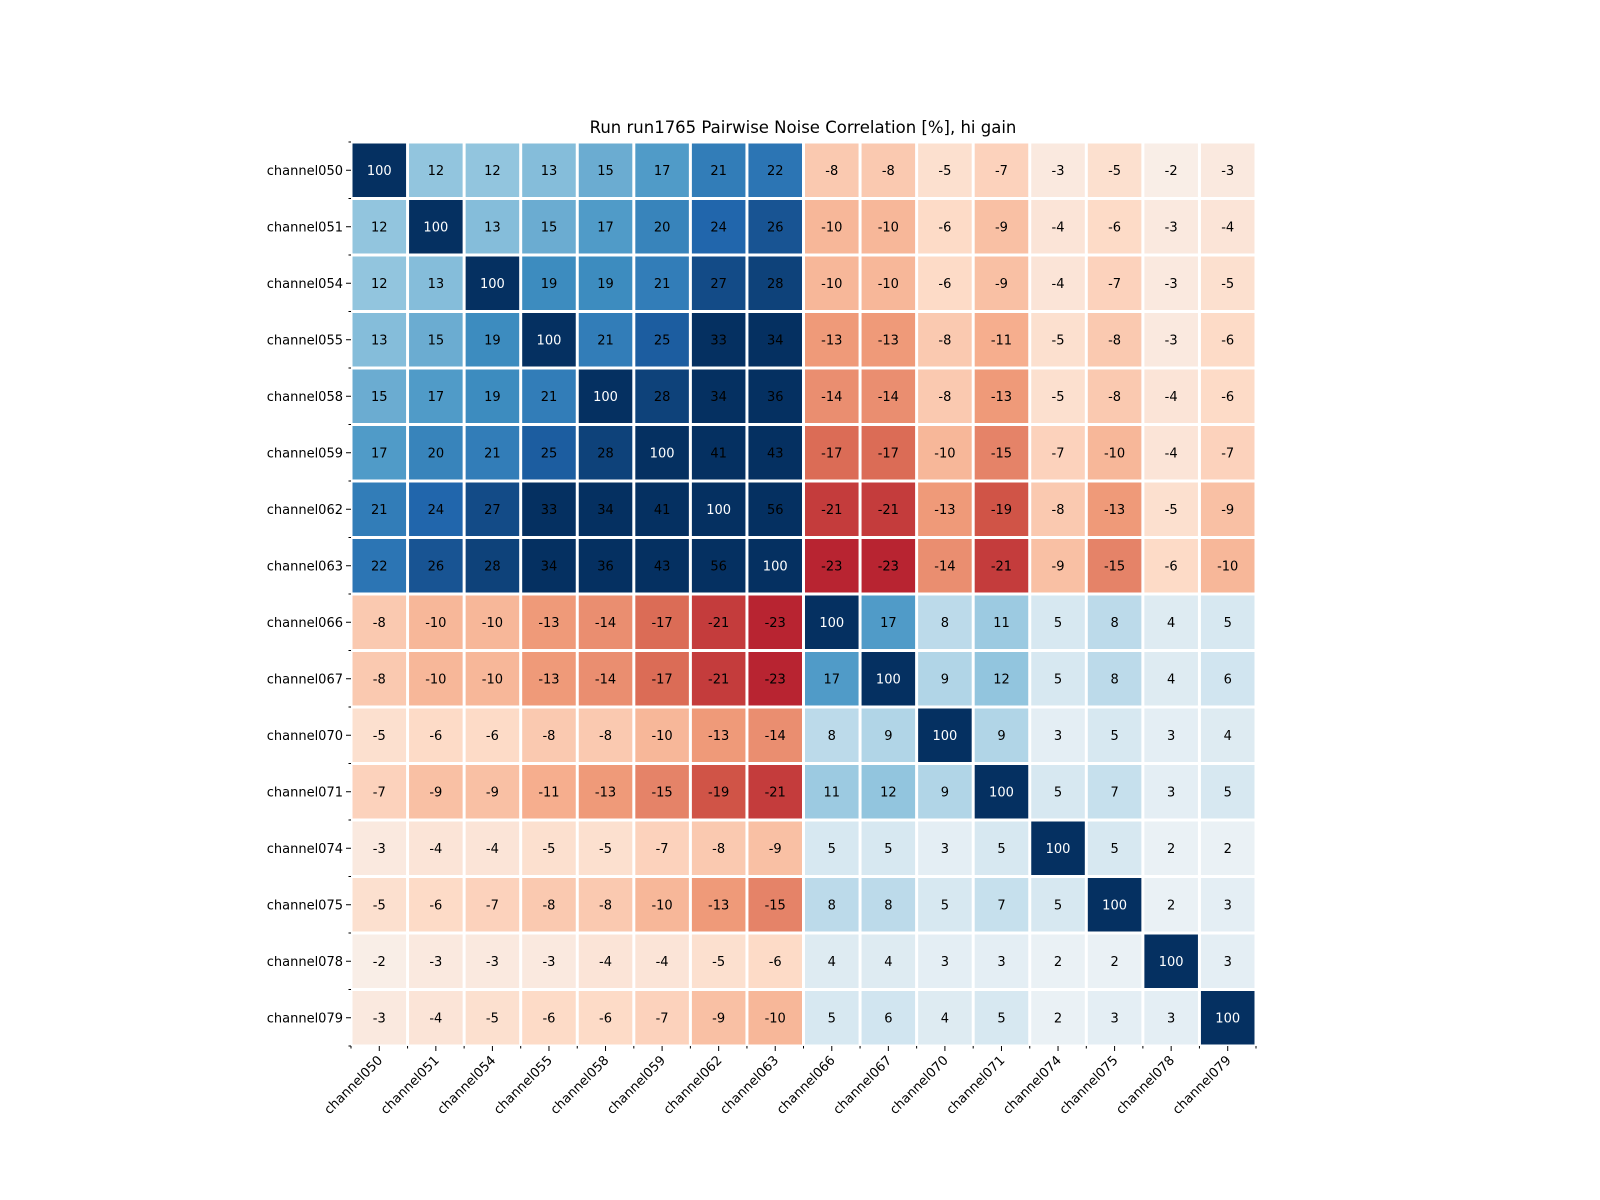 This screenshot has width=1600, height=1200. I want to click on cell-value-label: -7, so click(662, 1018).